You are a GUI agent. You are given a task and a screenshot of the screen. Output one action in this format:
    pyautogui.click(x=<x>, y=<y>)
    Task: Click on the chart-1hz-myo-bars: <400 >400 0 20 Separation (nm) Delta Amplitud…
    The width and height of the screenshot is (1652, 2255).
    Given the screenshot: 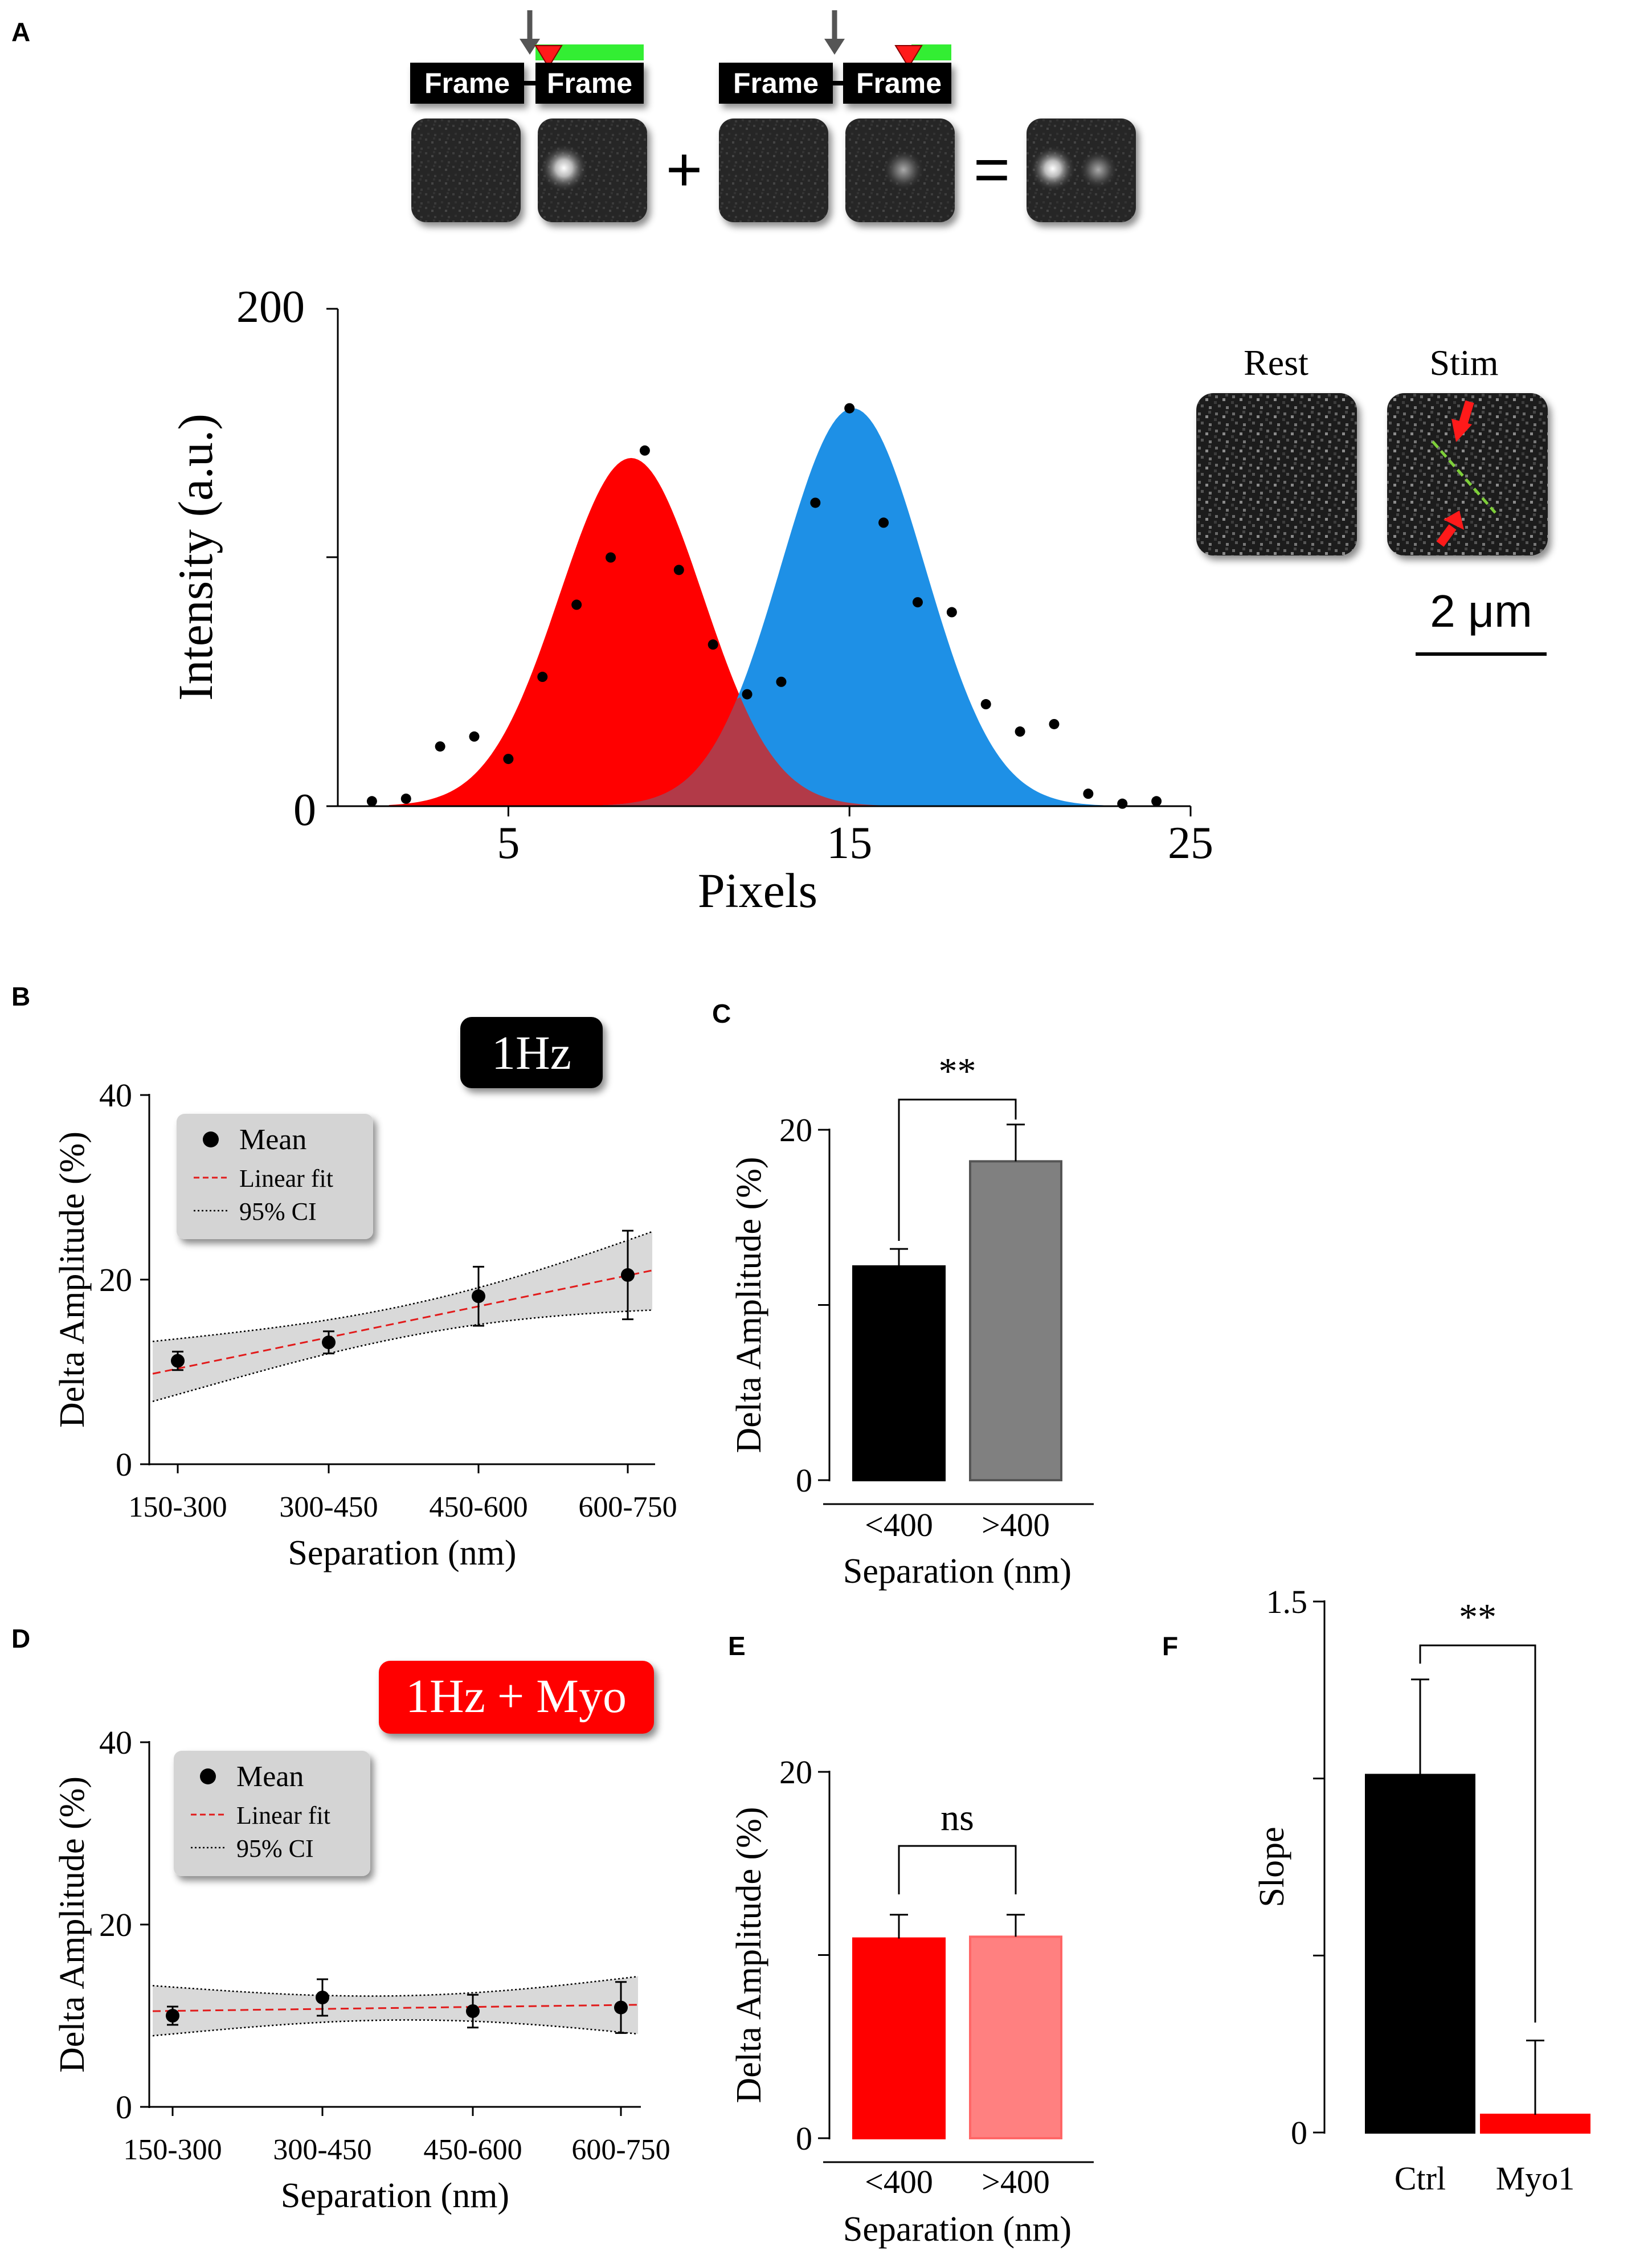 What is the action you would take?
    pyautogui.click(x=912, y=2002)
    